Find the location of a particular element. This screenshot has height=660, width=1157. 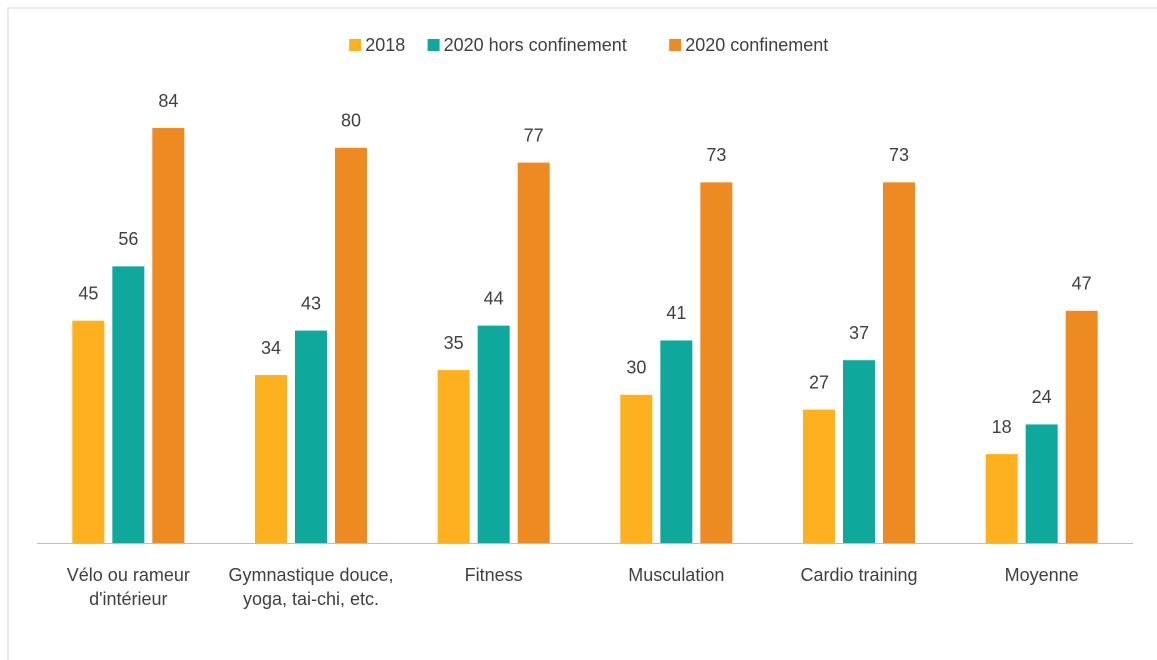

value-label: 84 is located at coordinates (168, 101).